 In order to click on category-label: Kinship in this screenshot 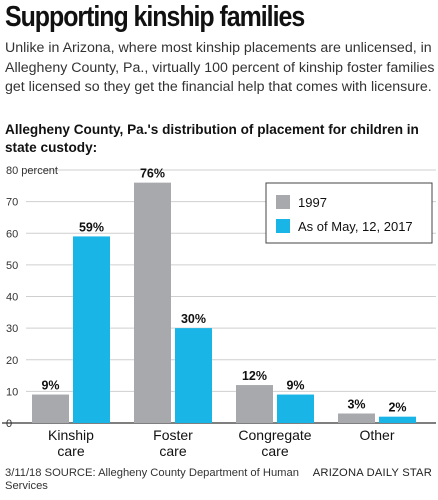, I will do `click(71, 435)`.